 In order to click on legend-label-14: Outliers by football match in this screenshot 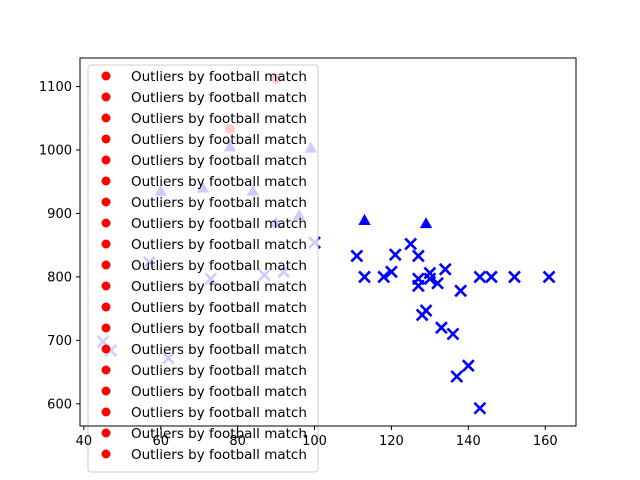, I will do `click(219, 371)`.